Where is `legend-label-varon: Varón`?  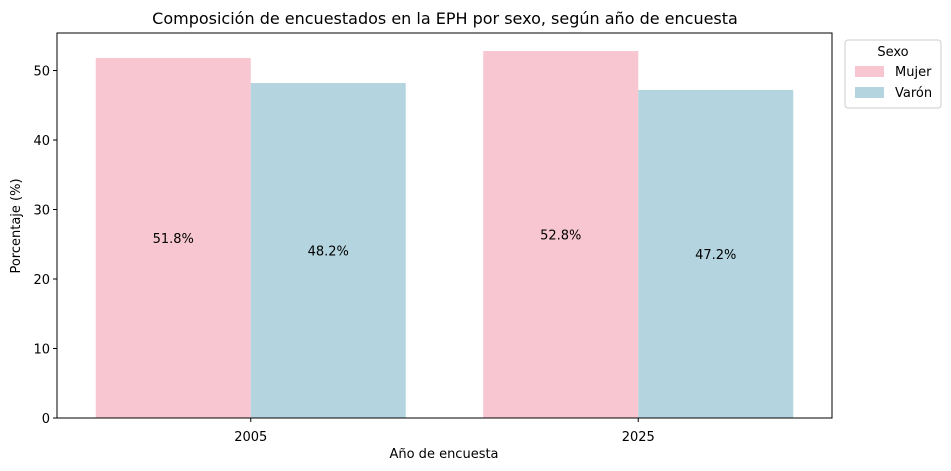 legend-label-varon: Varón is located at coordinates (913, 93).